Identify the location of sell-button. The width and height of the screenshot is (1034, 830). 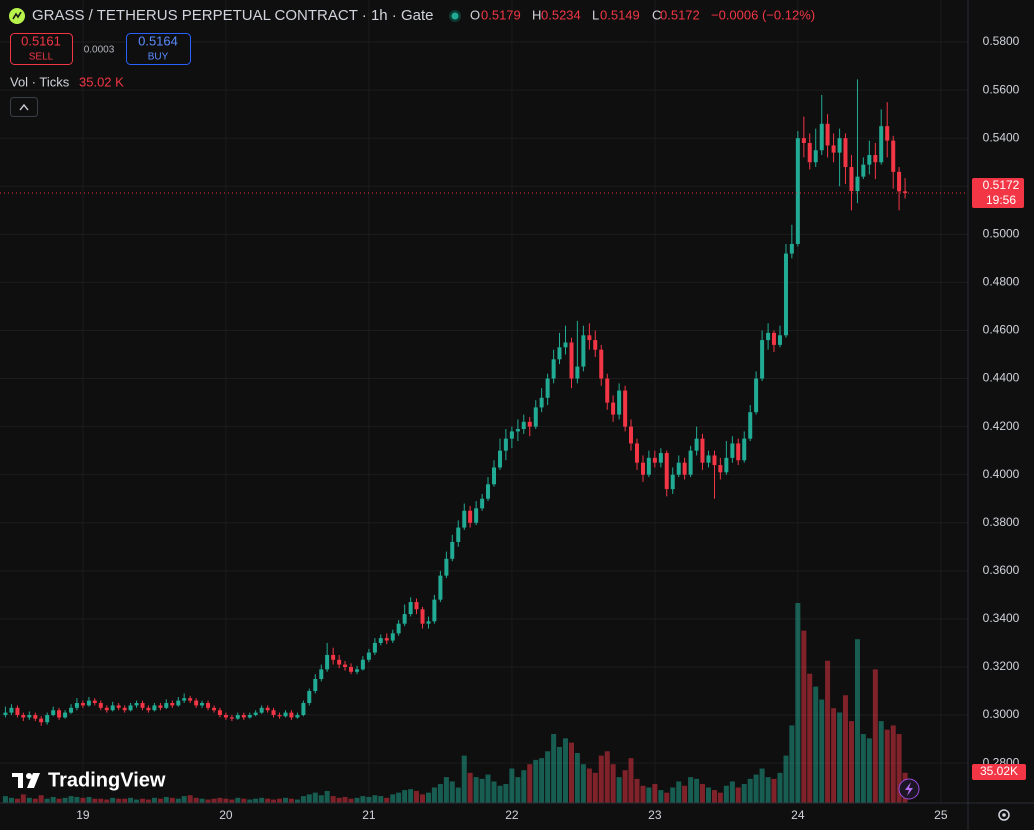
(41, 49).